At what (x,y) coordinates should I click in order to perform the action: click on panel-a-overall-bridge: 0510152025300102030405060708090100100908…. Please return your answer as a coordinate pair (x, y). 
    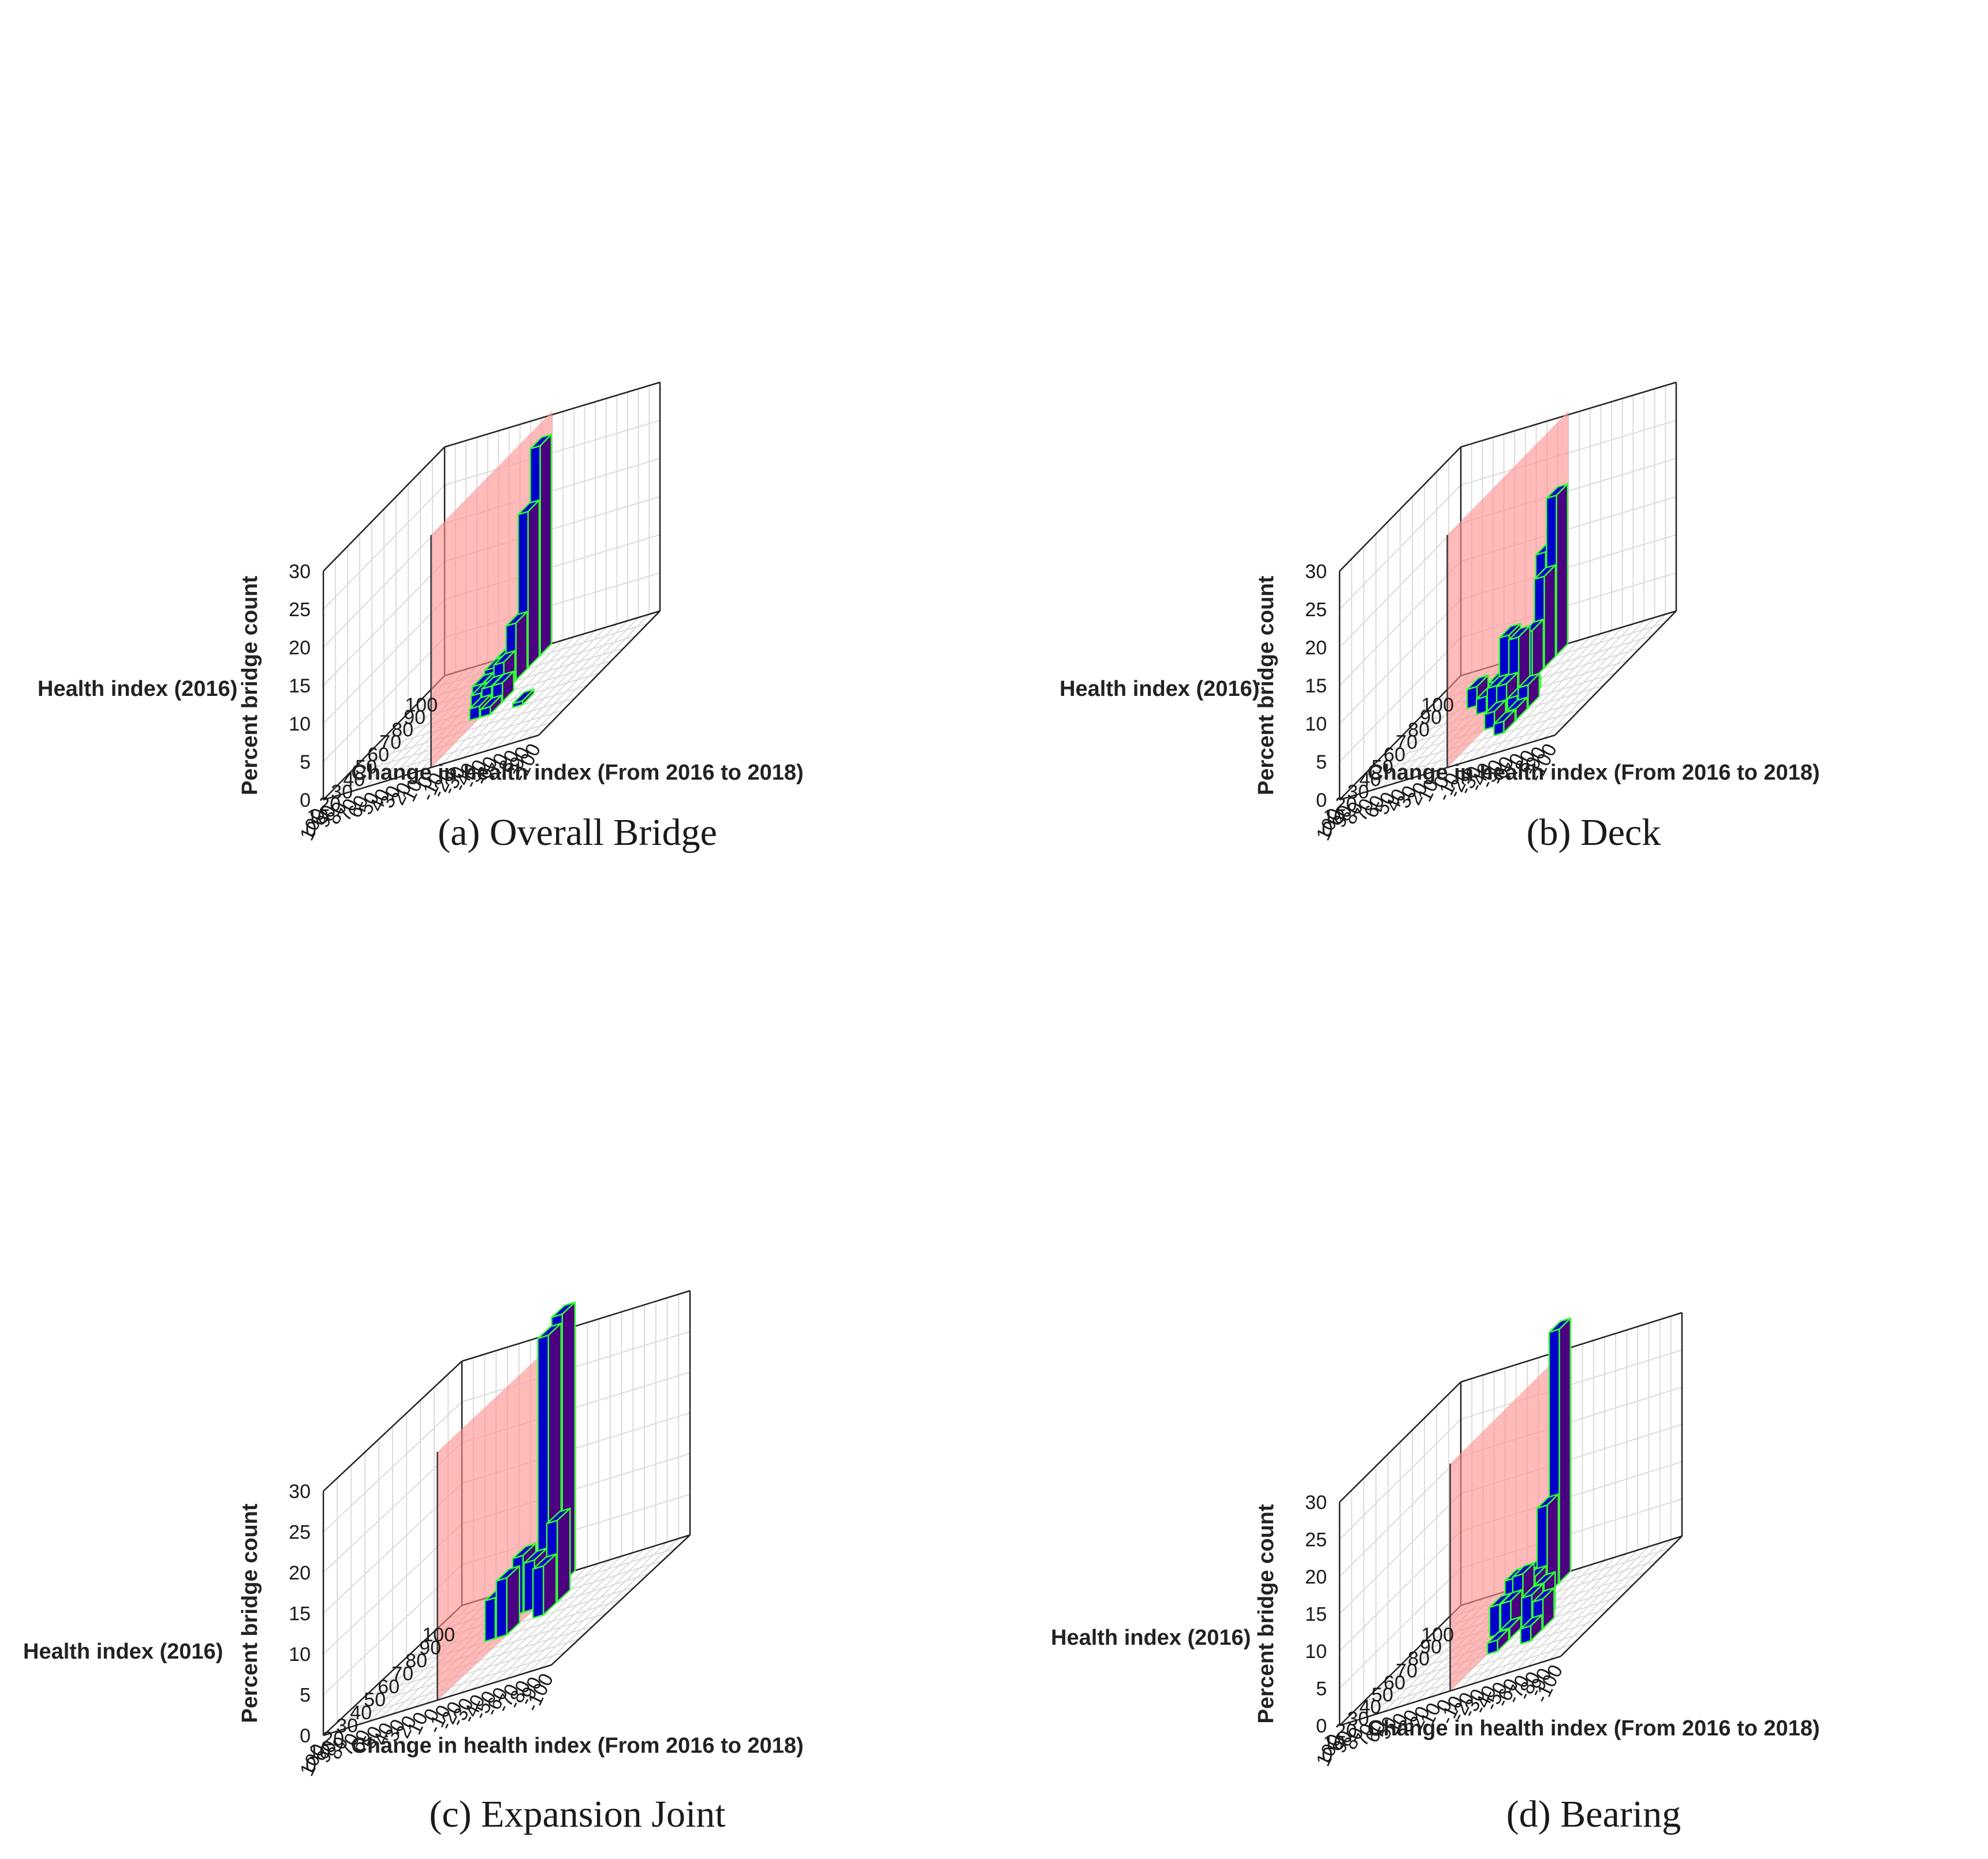
    Looking at the image, I should click on (421, 617).